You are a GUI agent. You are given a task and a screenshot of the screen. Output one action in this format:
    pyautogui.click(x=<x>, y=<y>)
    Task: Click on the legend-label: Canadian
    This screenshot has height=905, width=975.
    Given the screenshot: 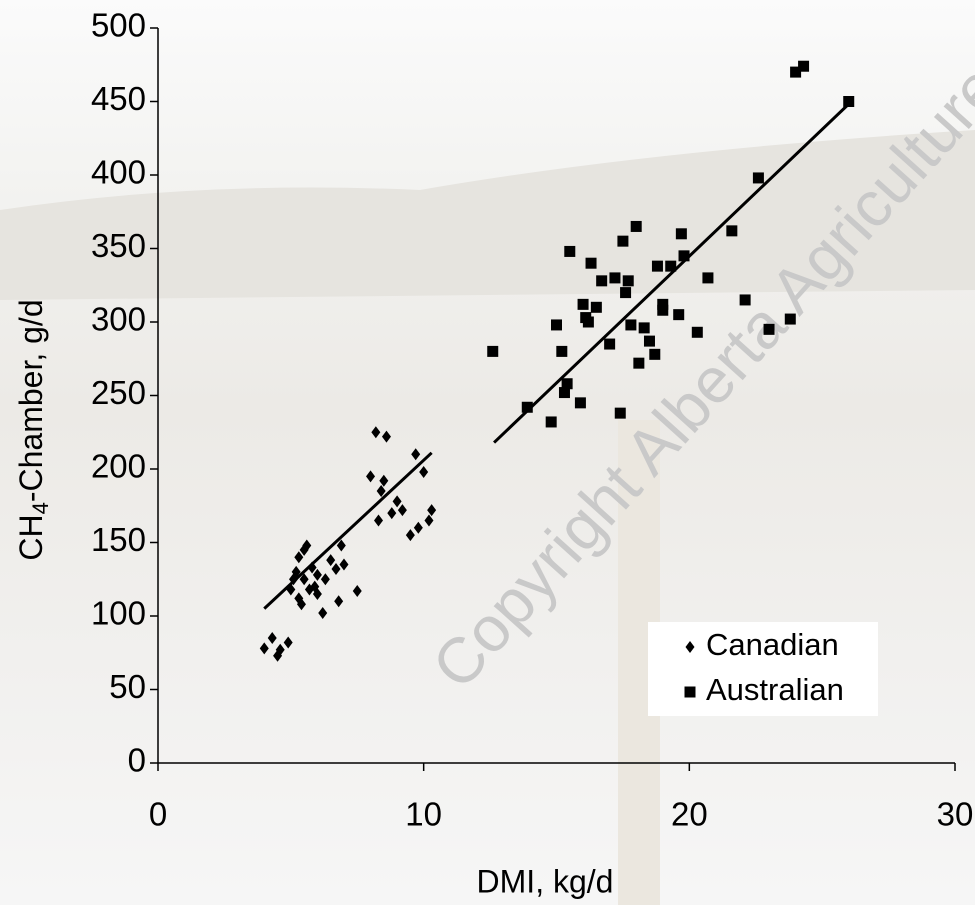 What is the action you would take?
    pyautogui.click(x=772, y=644)
    